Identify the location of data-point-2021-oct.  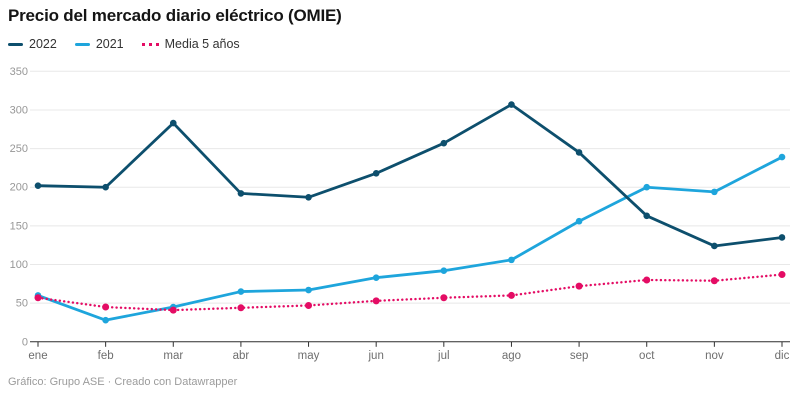
(647, 187).